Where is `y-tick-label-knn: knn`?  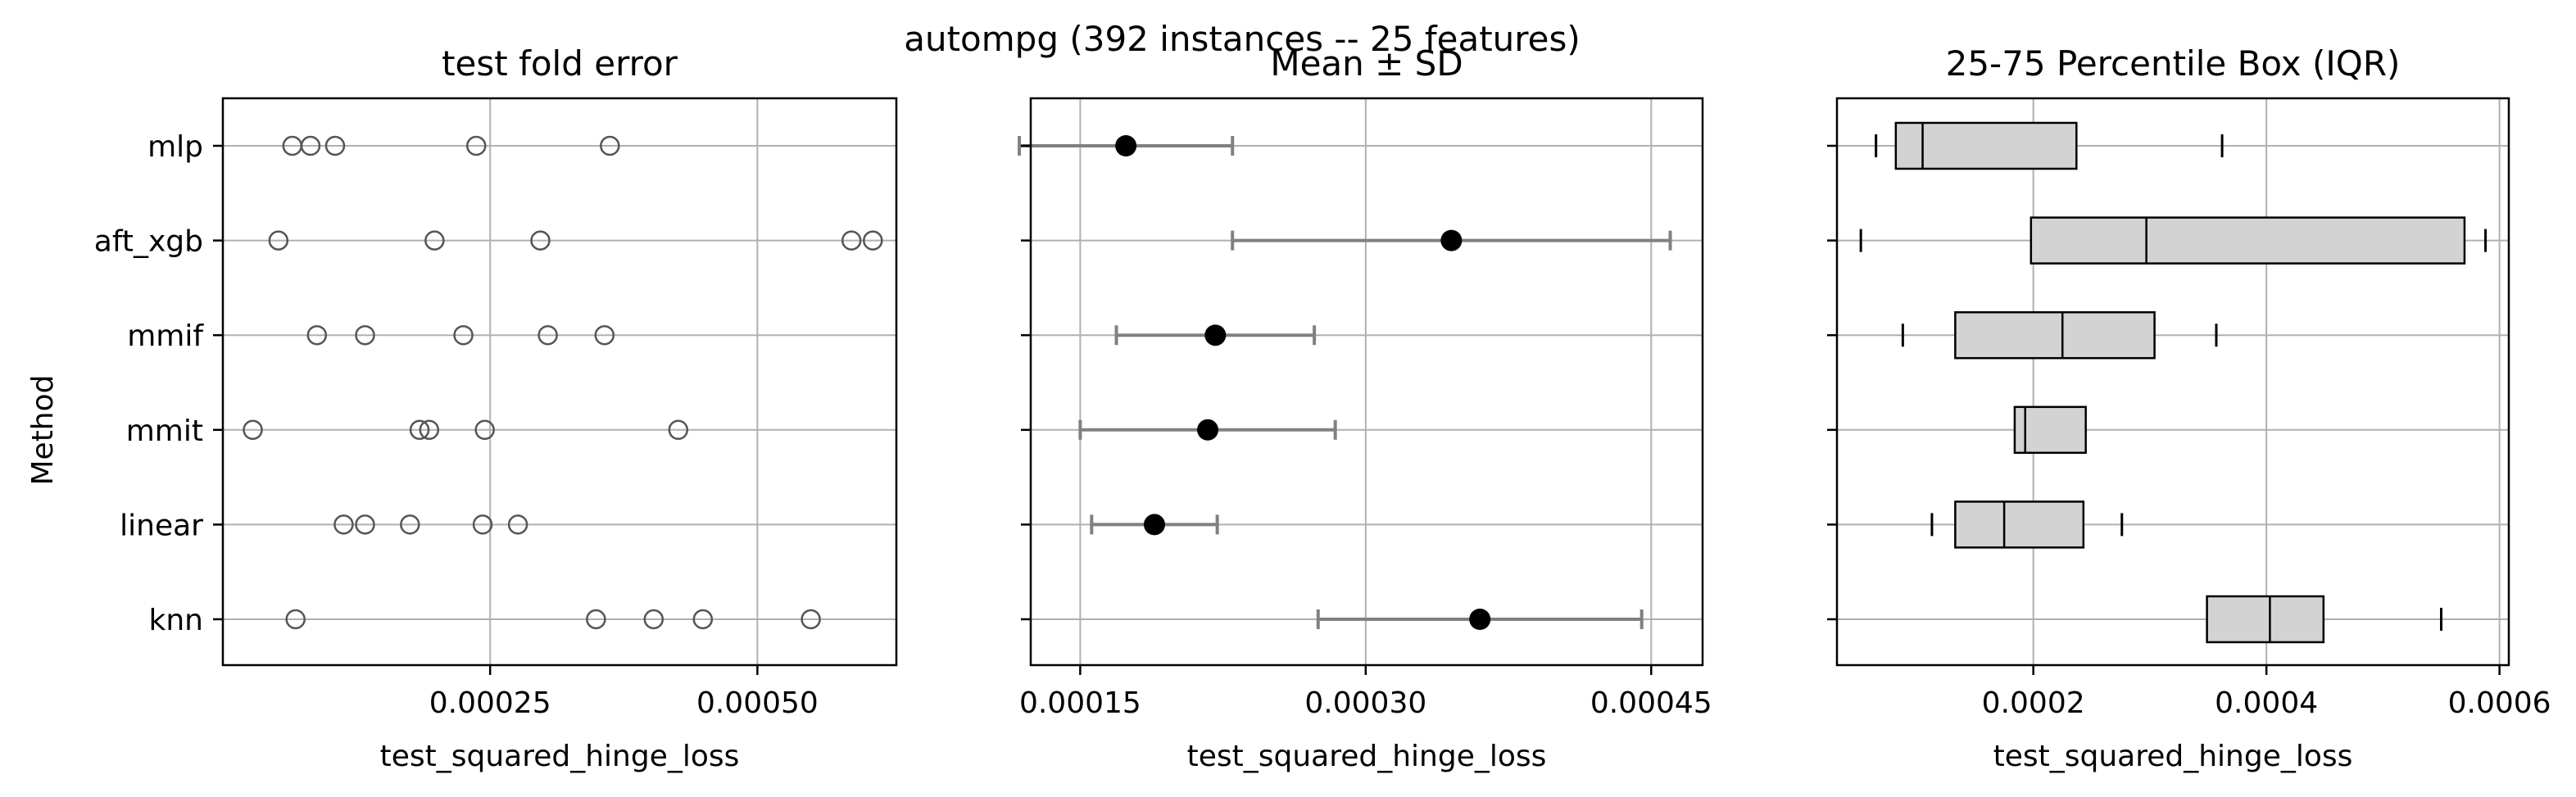
y-tick-label-knn: knn is located at coordinates (176, 620).